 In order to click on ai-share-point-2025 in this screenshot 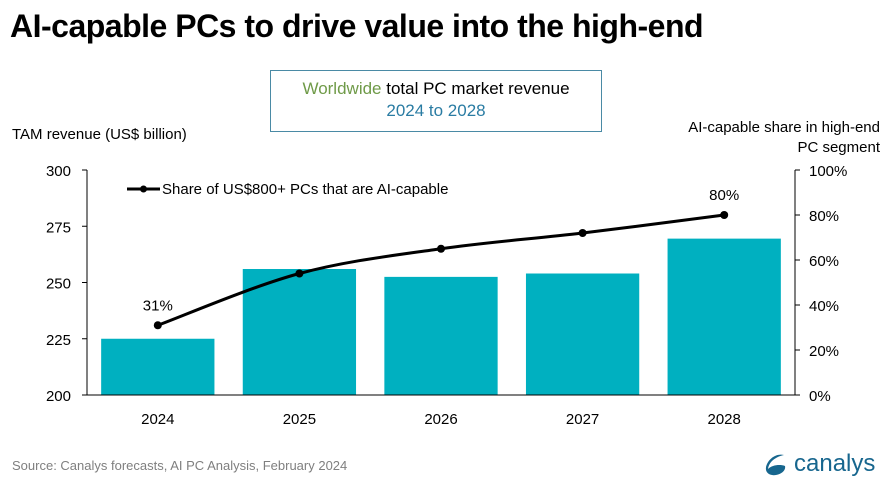, I will do `click(299, 273)`.